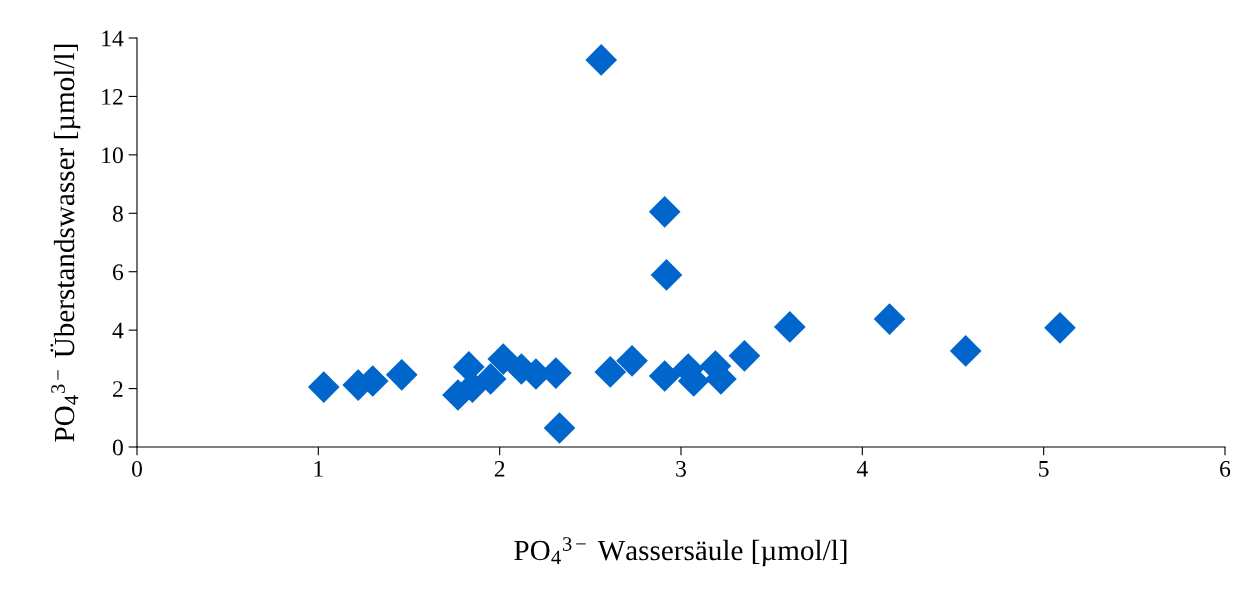 The height and width of the screenshot is (592, 1241). Describe the element at coordinates (137, 468) in the screenshot. I see `x-tick-label: 0` at that location.